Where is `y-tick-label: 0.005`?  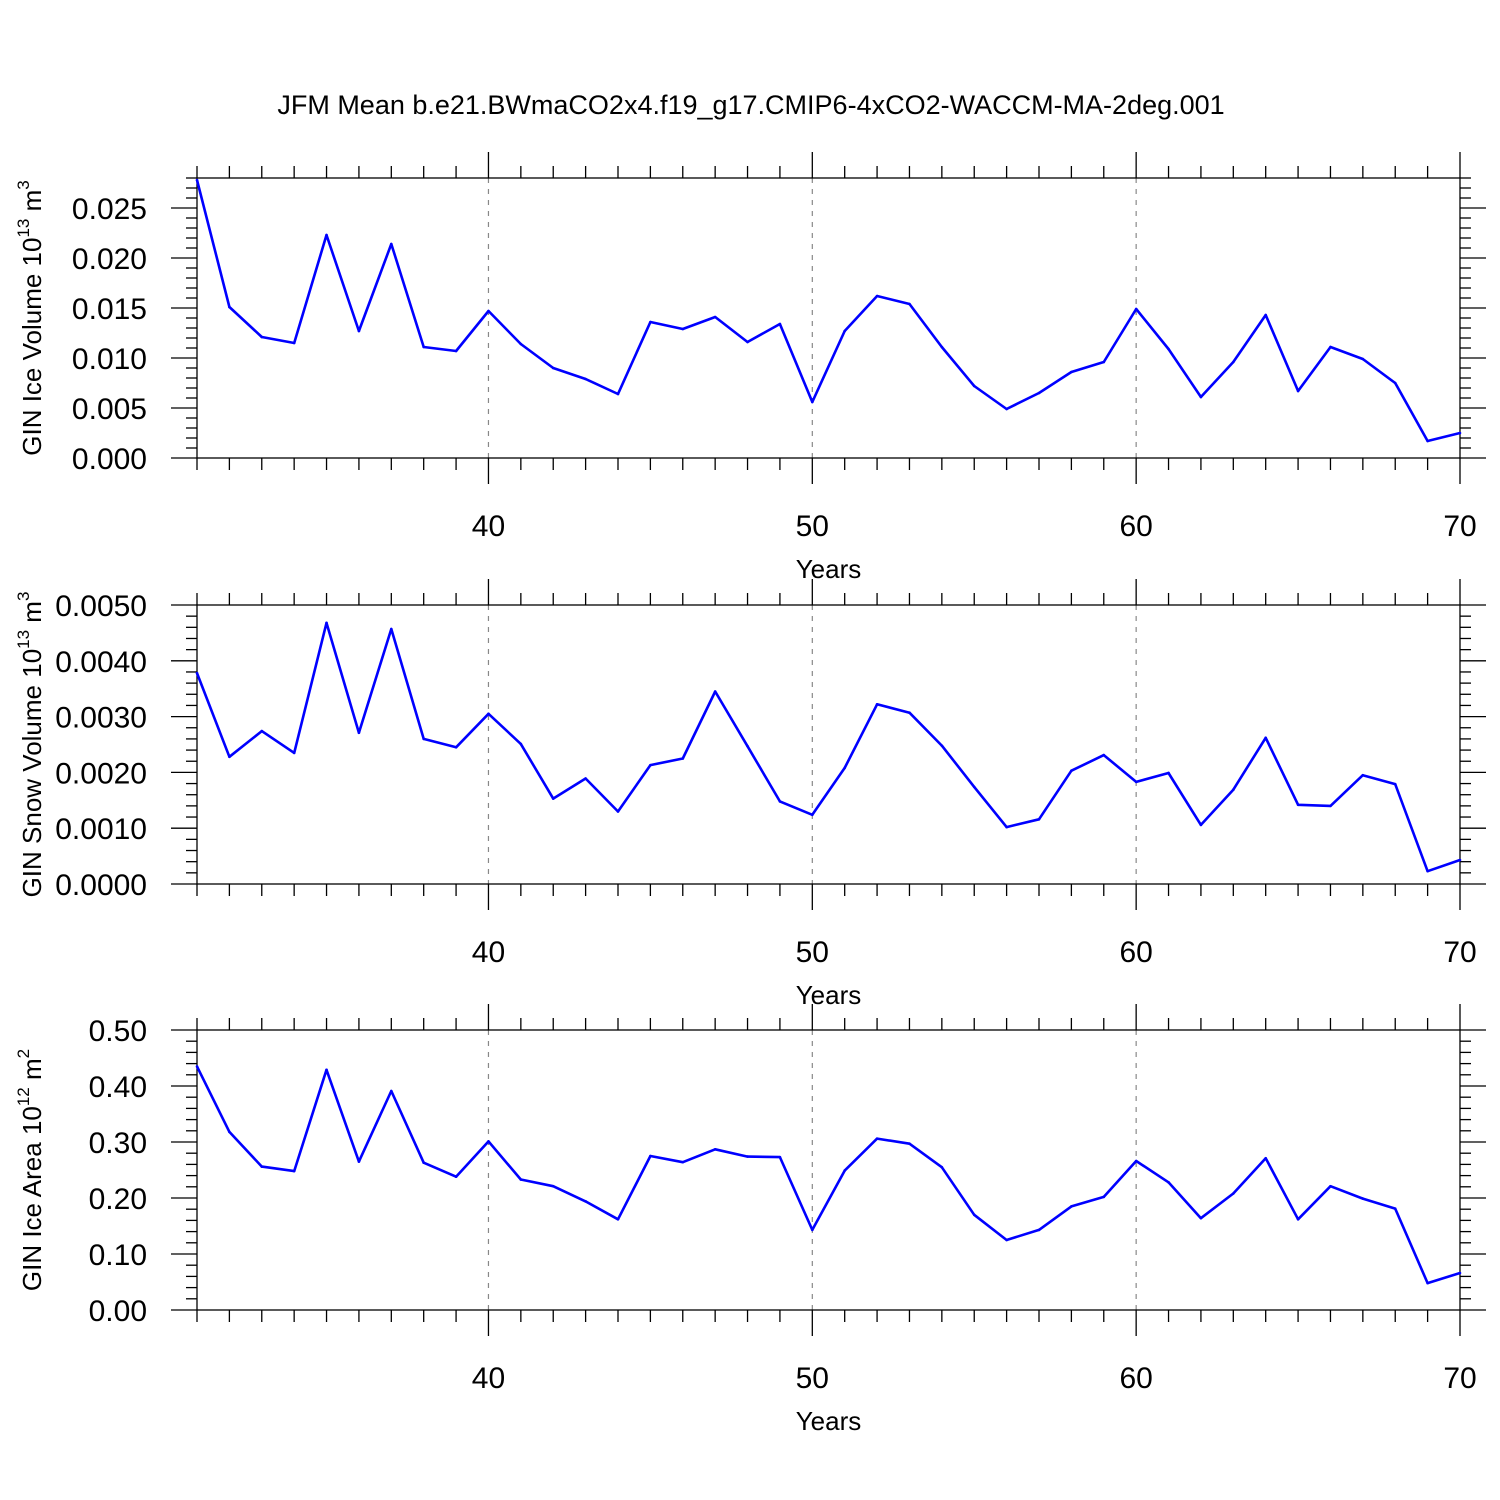
y-tick-label: 0.005 is located at coordinates (109, 409).